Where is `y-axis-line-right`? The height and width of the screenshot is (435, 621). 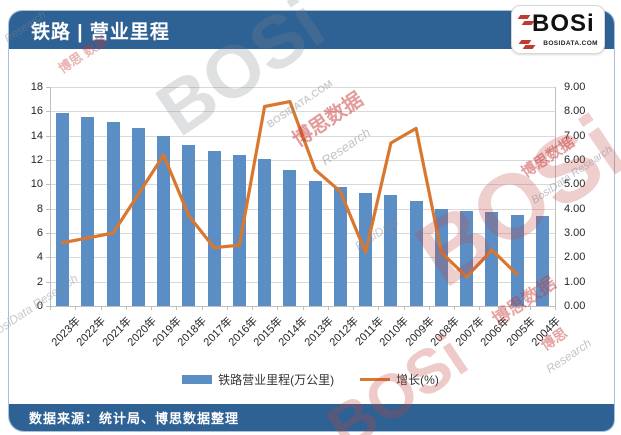
y-axis-line-right is located at coordinates (555, 196).